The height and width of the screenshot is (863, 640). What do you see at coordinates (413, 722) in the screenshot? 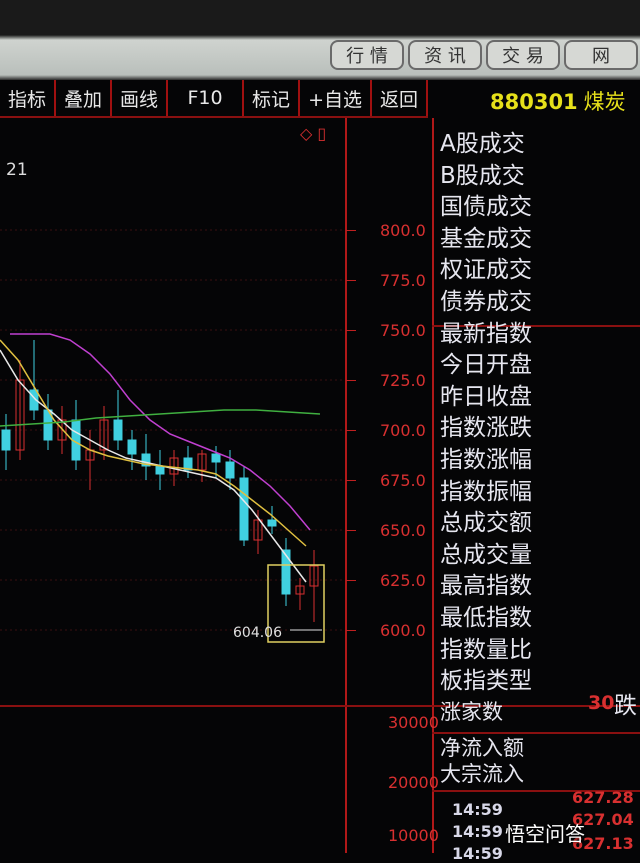
I see `volume-axis-30000: 30000` at bounding box center [413, 722].